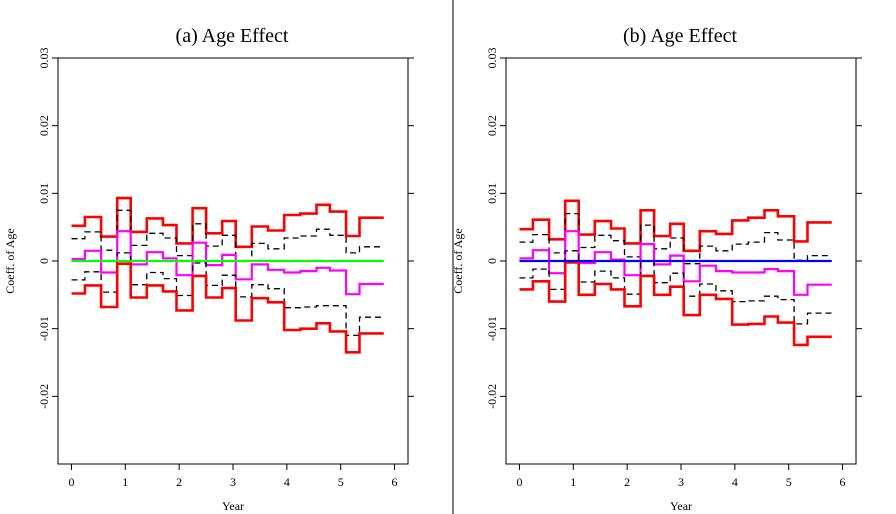 Image resolution: width=896 pixels, height=514 pixels. I want to click on panel-a-x-tick-label-3: 3, so click(233, 482).